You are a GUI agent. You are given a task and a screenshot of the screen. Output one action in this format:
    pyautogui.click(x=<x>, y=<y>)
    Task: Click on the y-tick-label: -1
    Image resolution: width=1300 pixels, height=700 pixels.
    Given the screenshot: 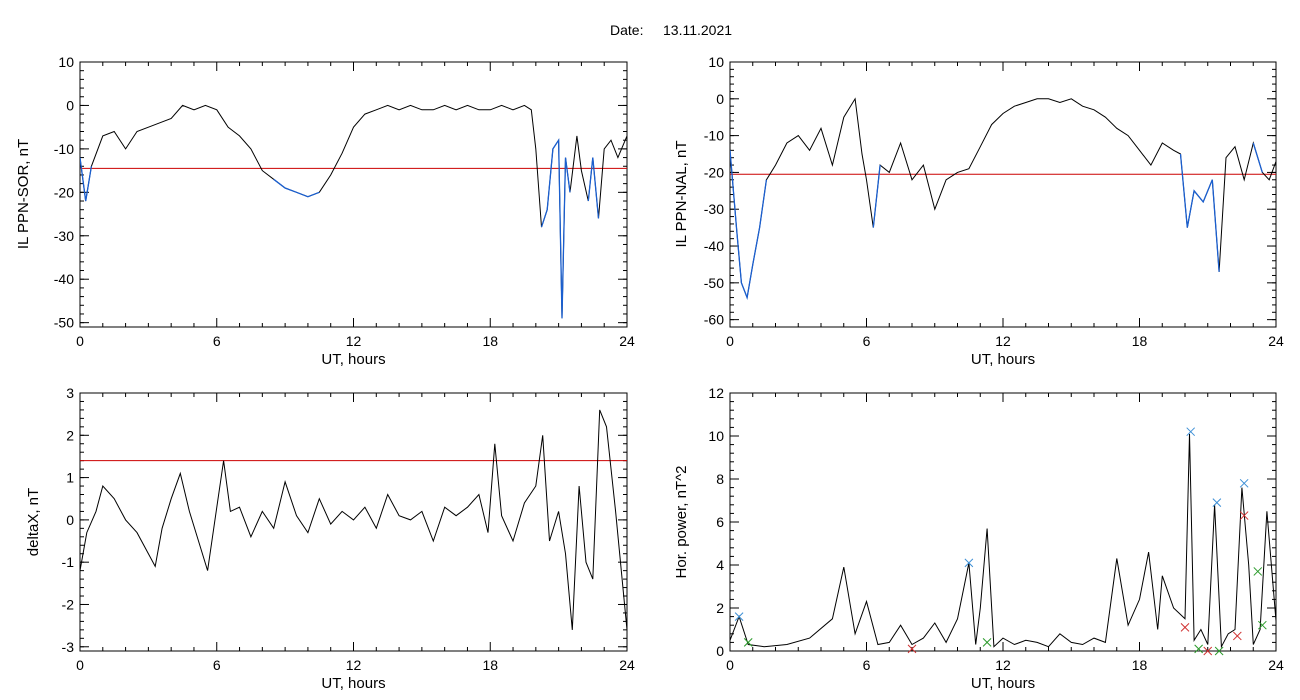 What is the action you would take?
    pyautogui.click(x=68, y=562)
    